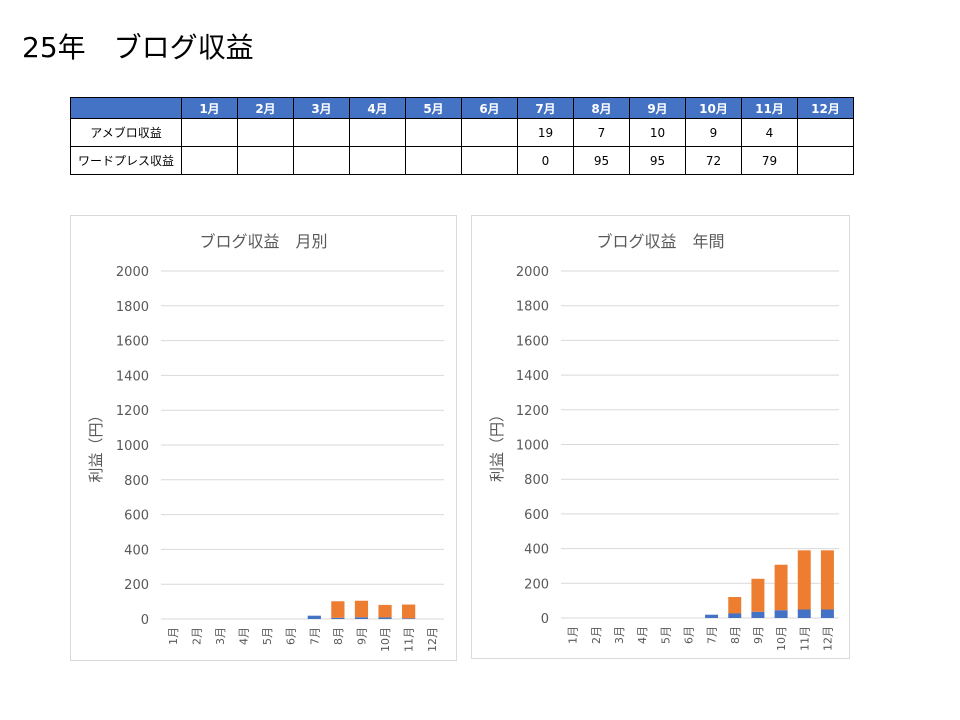  What do you see at coordinates (713, 108) in the screenshot?
I see `month-header: 10月` at bounding box center [713, 108].